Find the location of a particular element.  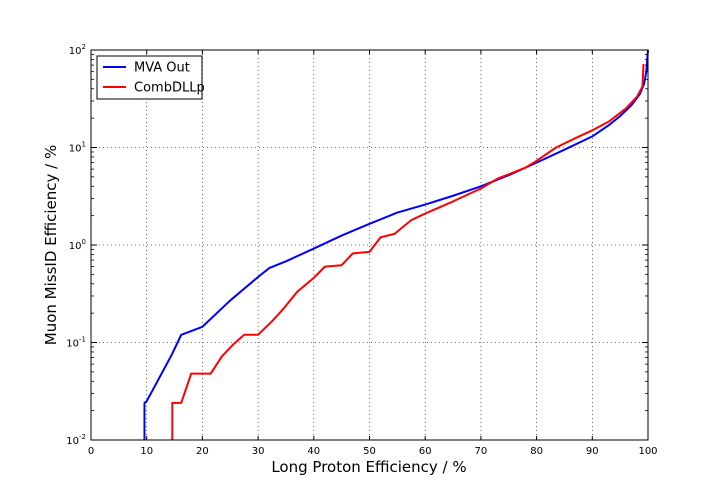

x-tick-label: 50 is located at coordinates (369, 451).